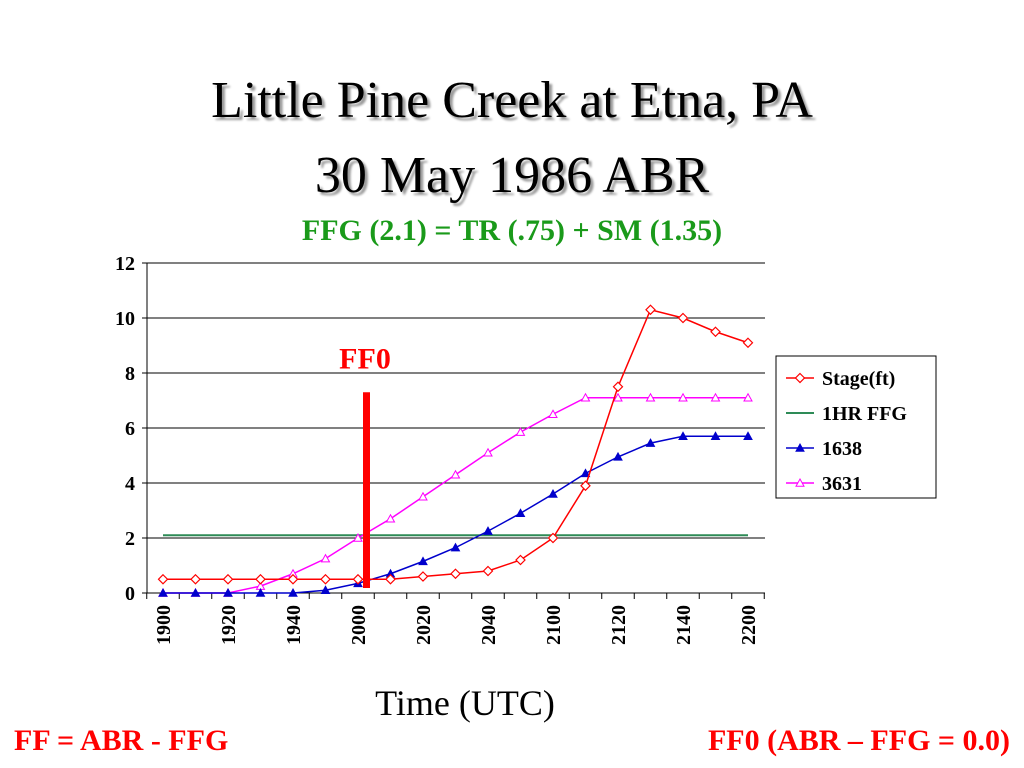 This screenshot has width=1024, height=768. I want to click on y-tick-label: 0, so click(130, 594).